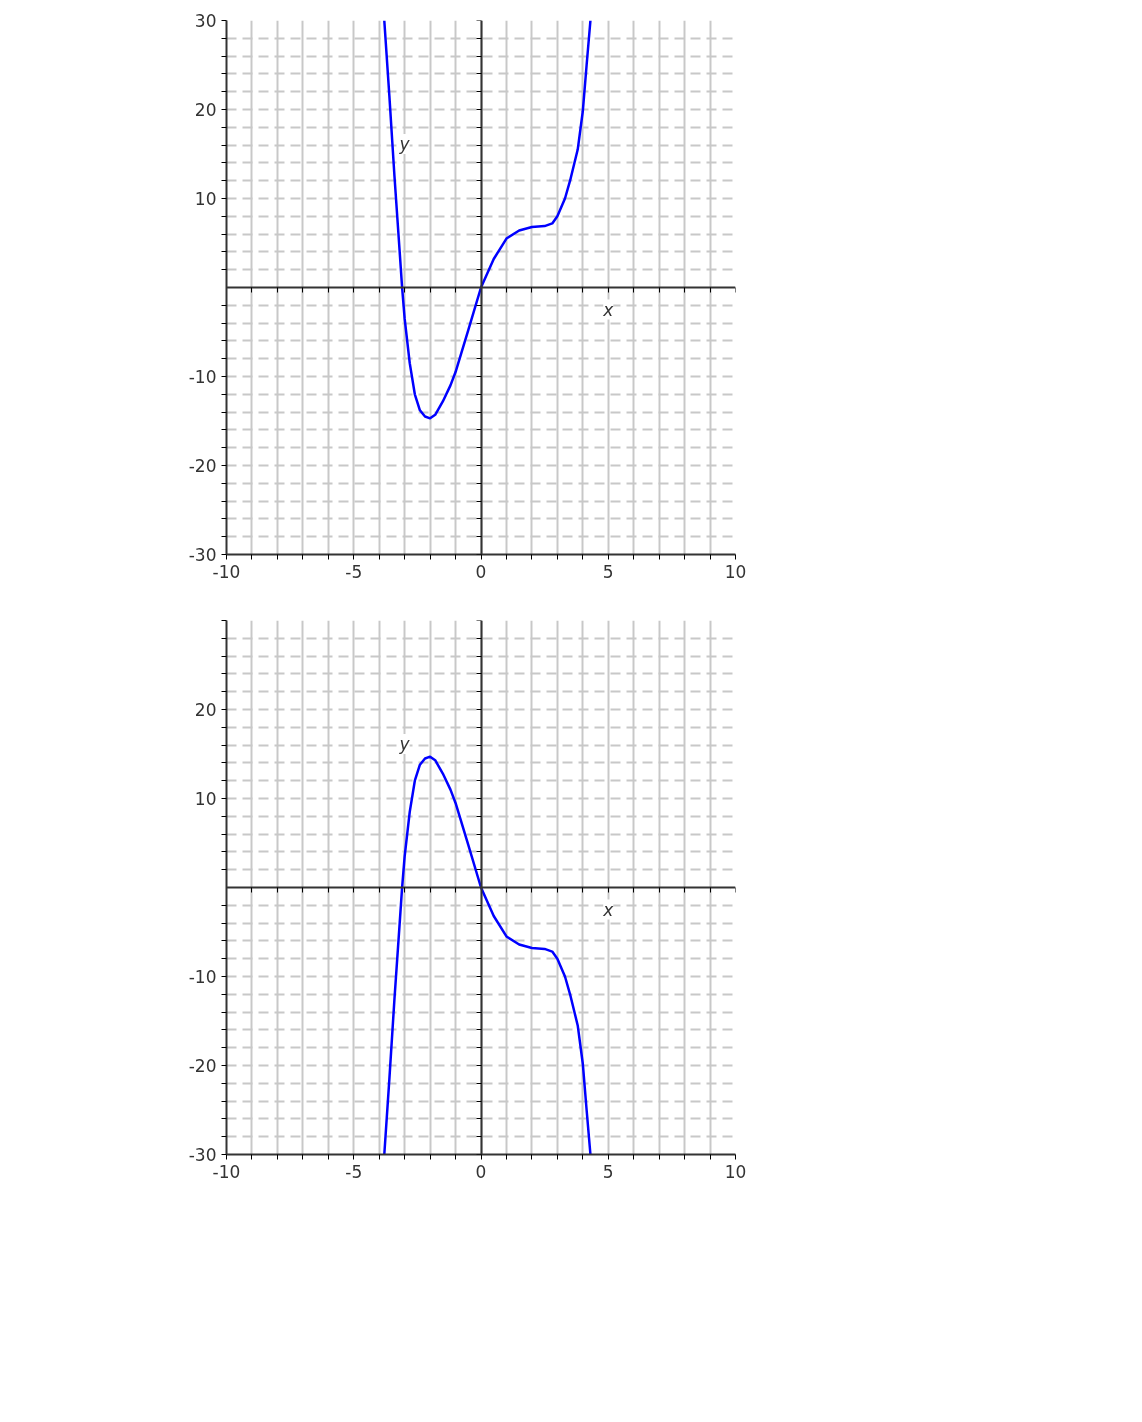  Describe the element at coordinates (205, 21) in the screenshot. I see `y-tick-label: 30` at that location.